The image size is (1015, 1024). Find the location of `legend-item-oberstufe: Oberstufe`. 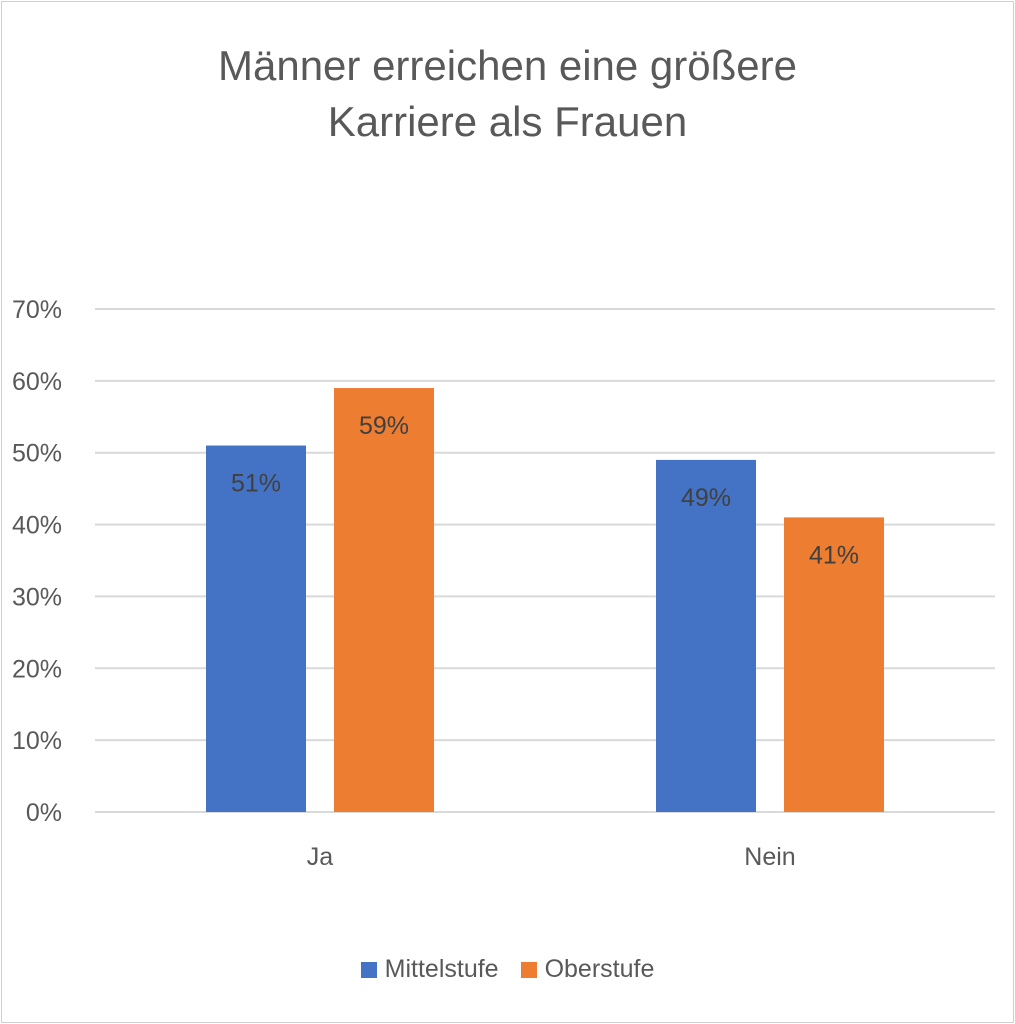

legend-item-oberstufe: Oberstufe is located at coordinates (587, 969).